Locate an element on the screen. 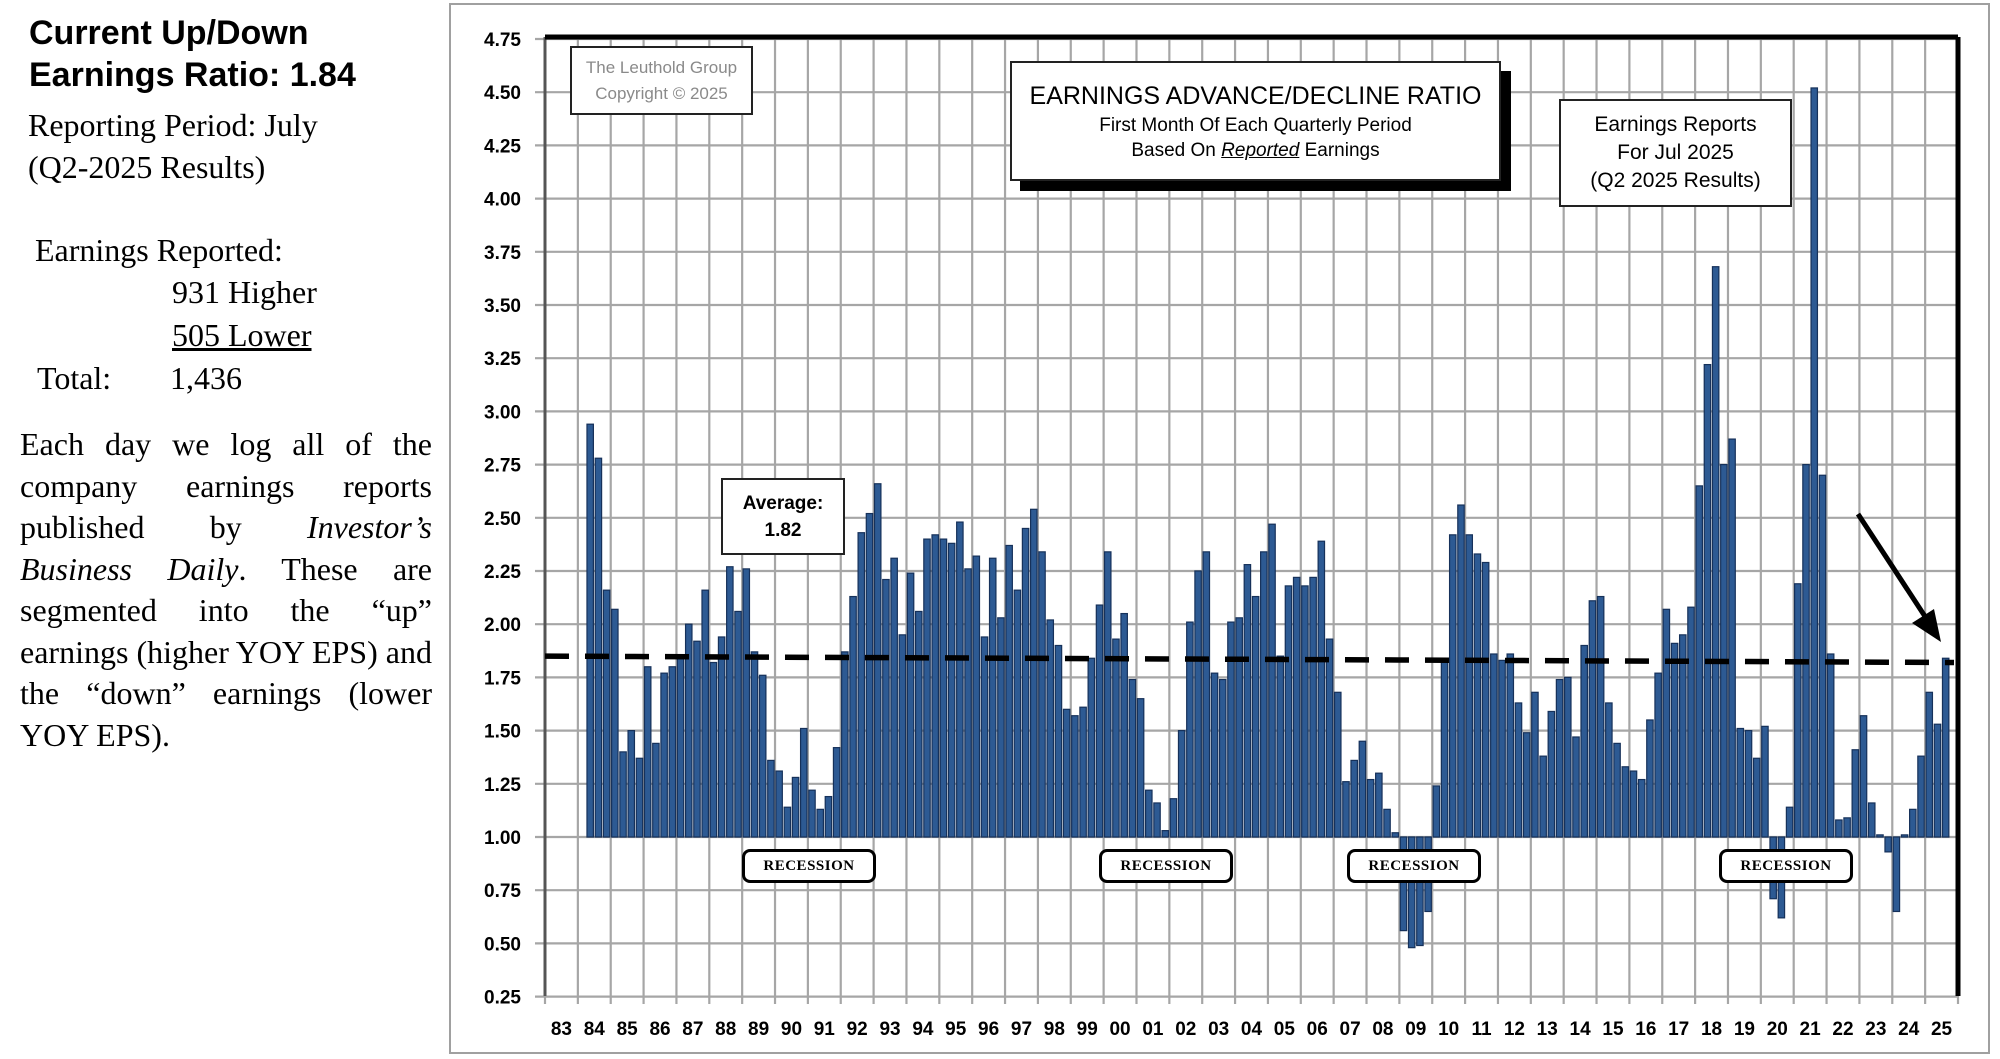 Image resolution: width=2000 pixels, height=1059 pixels. x-tick-label: 11 is located at coordinates (1481, 1029).